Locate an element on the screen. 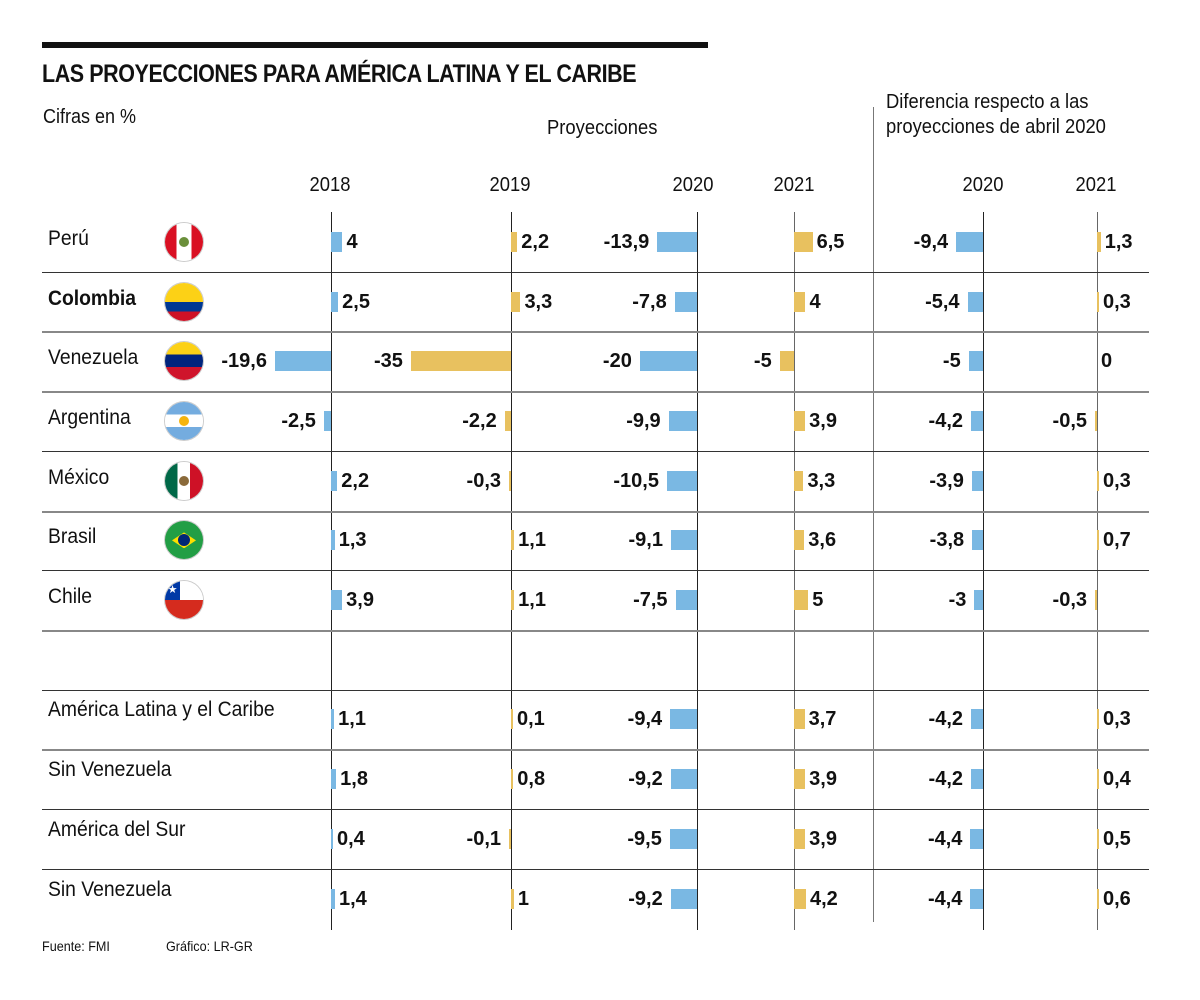 Image resolution: width=1200 pixels, height=1000 pixels. colombia-flag-icon is located at coordinates (184, 301).